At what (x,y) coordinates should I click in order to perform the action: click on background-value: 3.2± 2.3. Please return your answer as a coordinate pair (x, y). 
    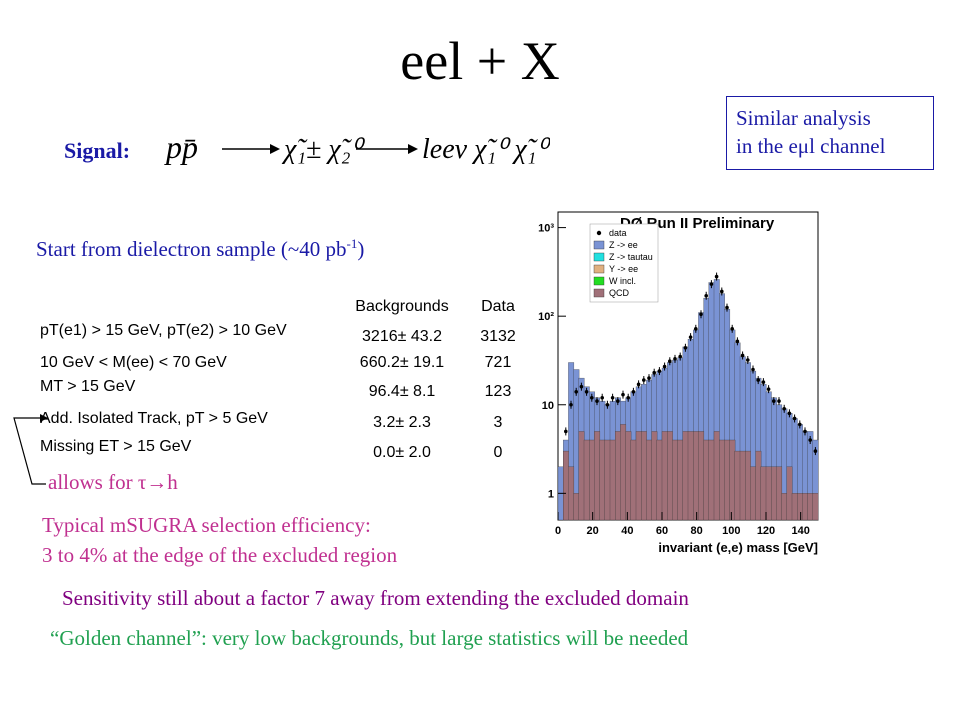
    Looking at the image, I should click on (402, 422).